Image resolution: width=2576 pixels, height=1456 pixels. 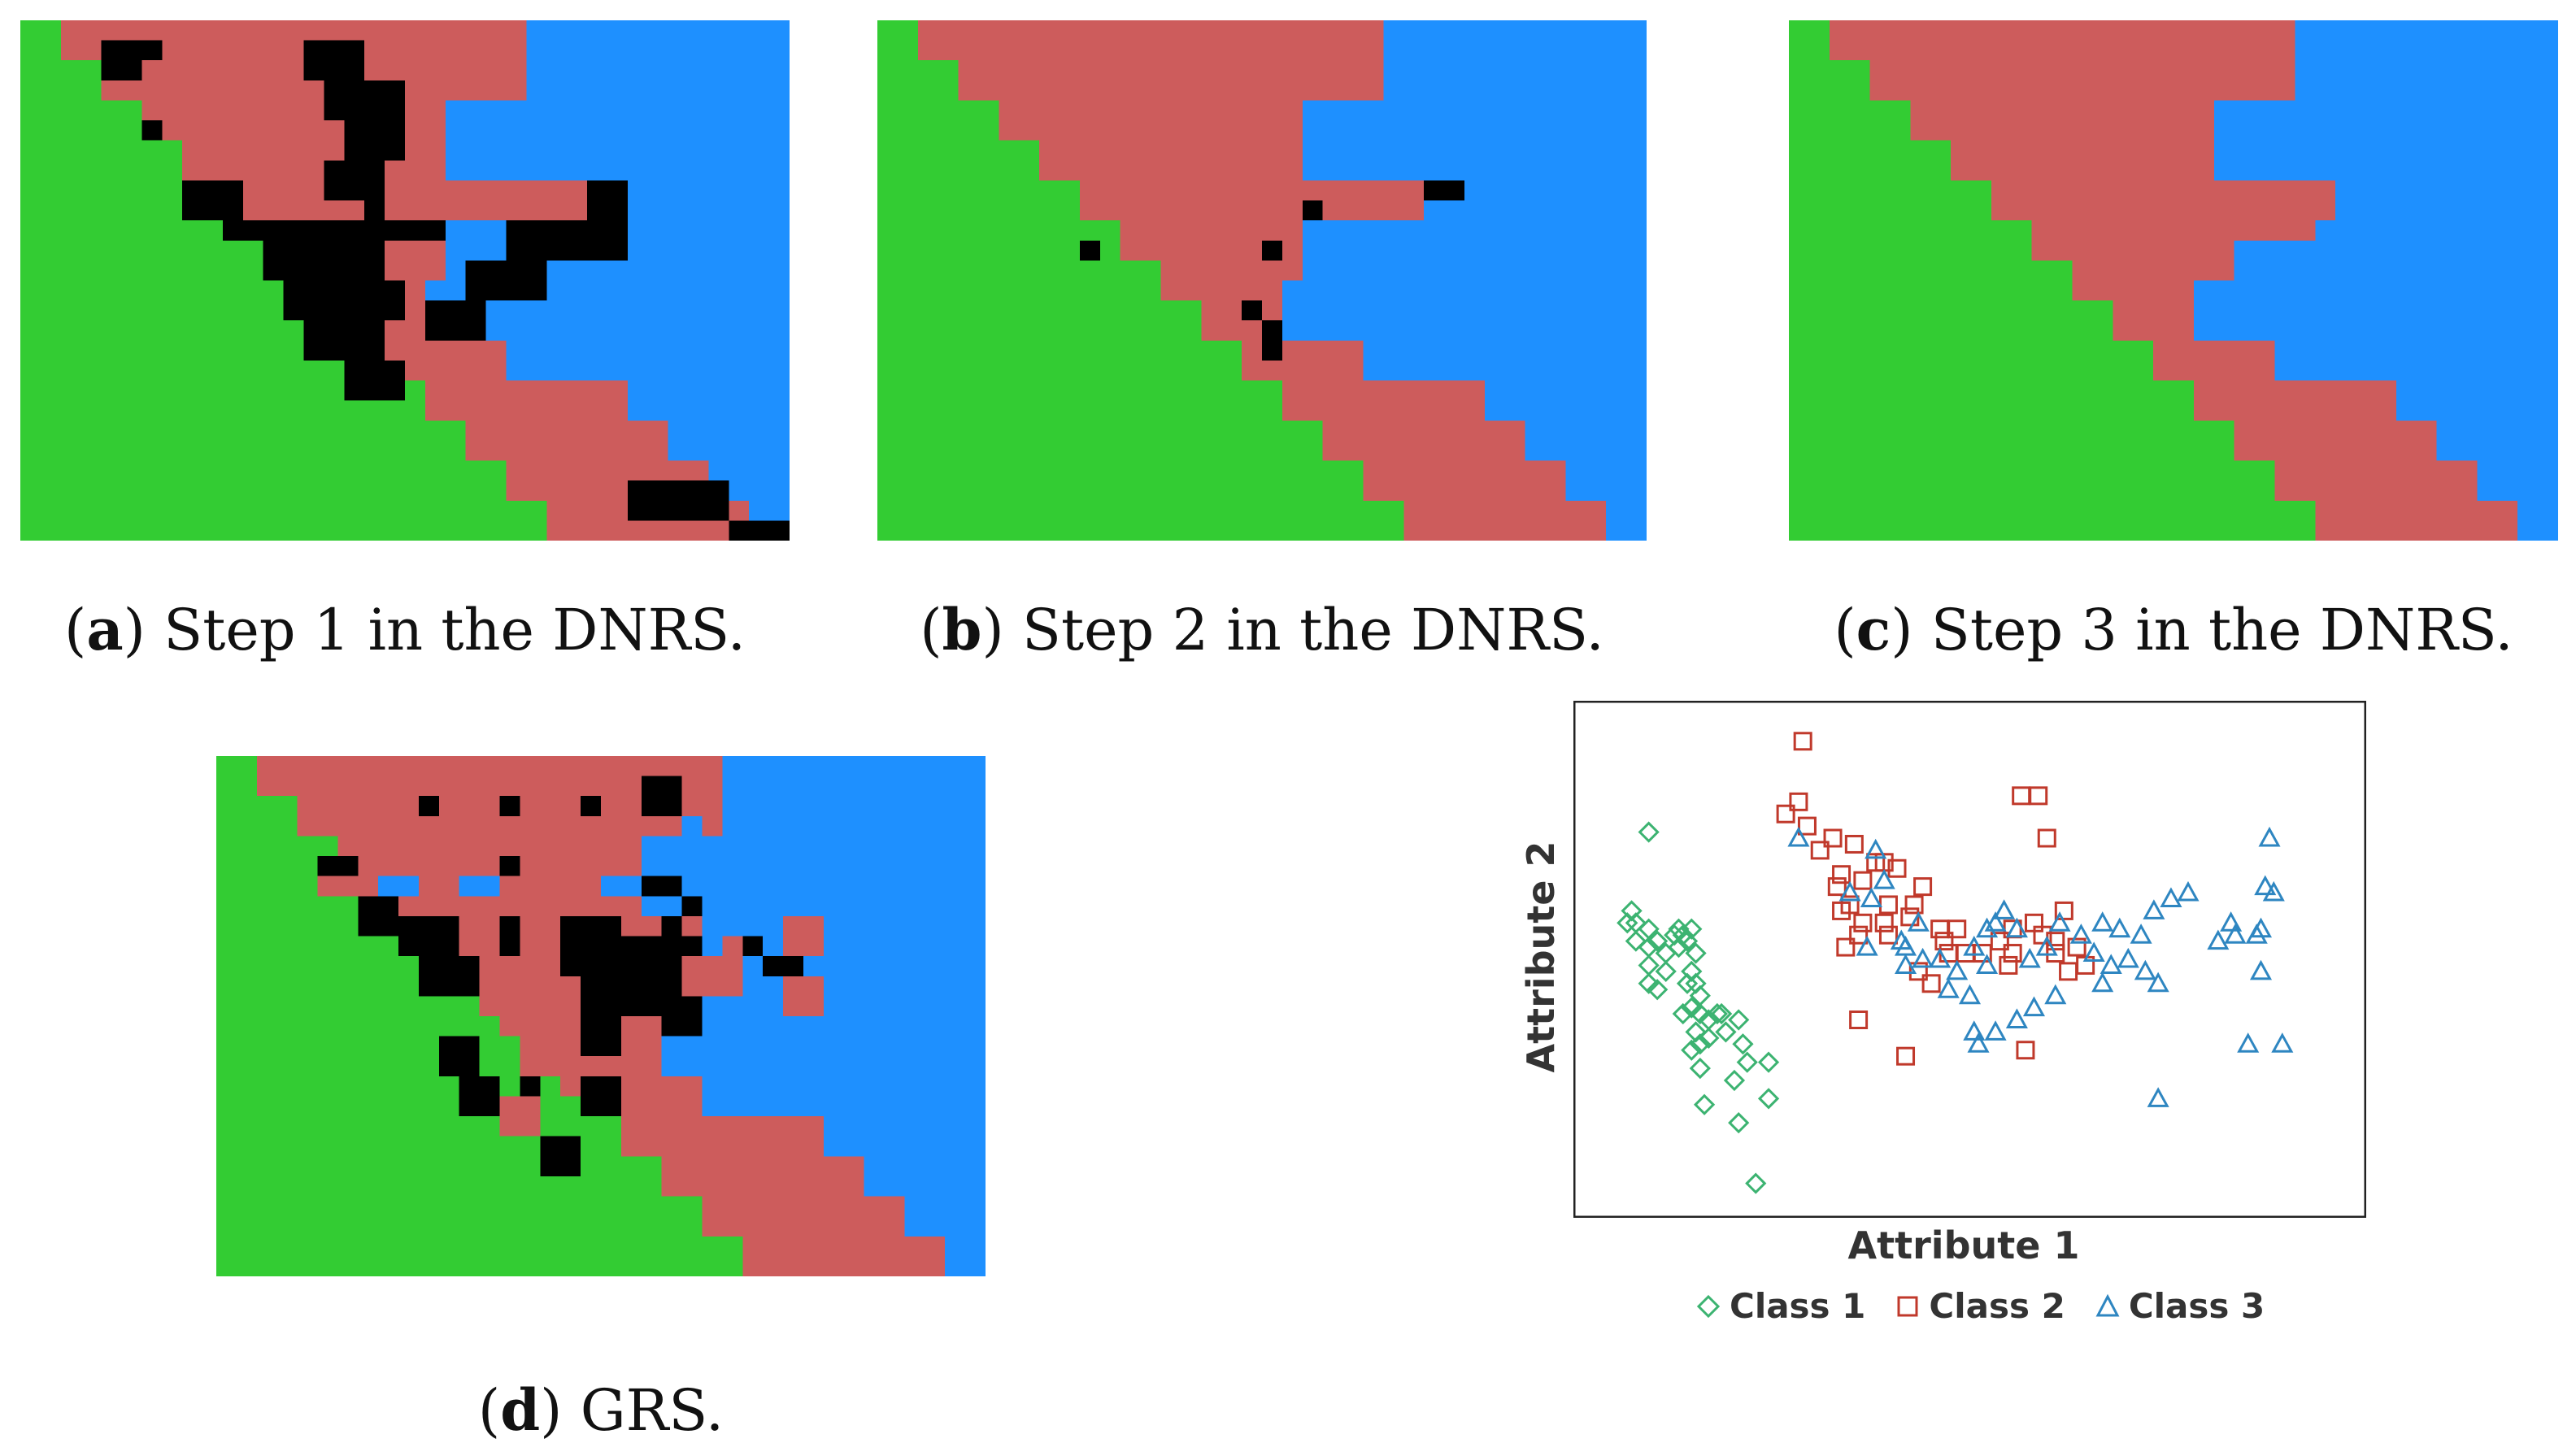 I want to click on x-axis-label: Attribute 1, so click(x=1964, y=1245).